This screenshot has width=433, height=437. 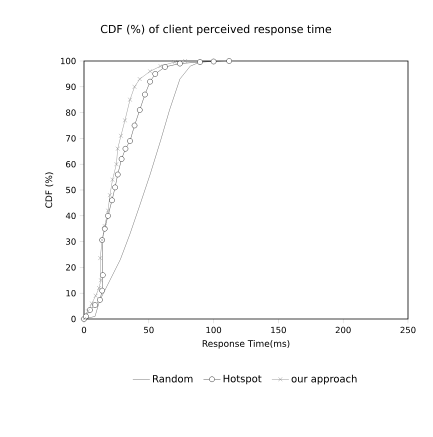 What do you see at coordinates (278, 330) in the screenshot?
I see `x-tick-label: 150` at bounding box center [278, 330].